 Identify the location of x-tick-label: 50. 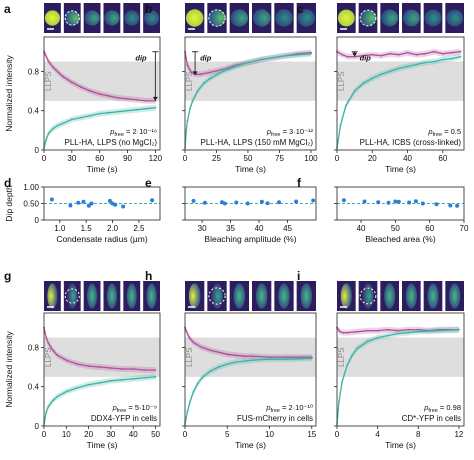
(248, 158).